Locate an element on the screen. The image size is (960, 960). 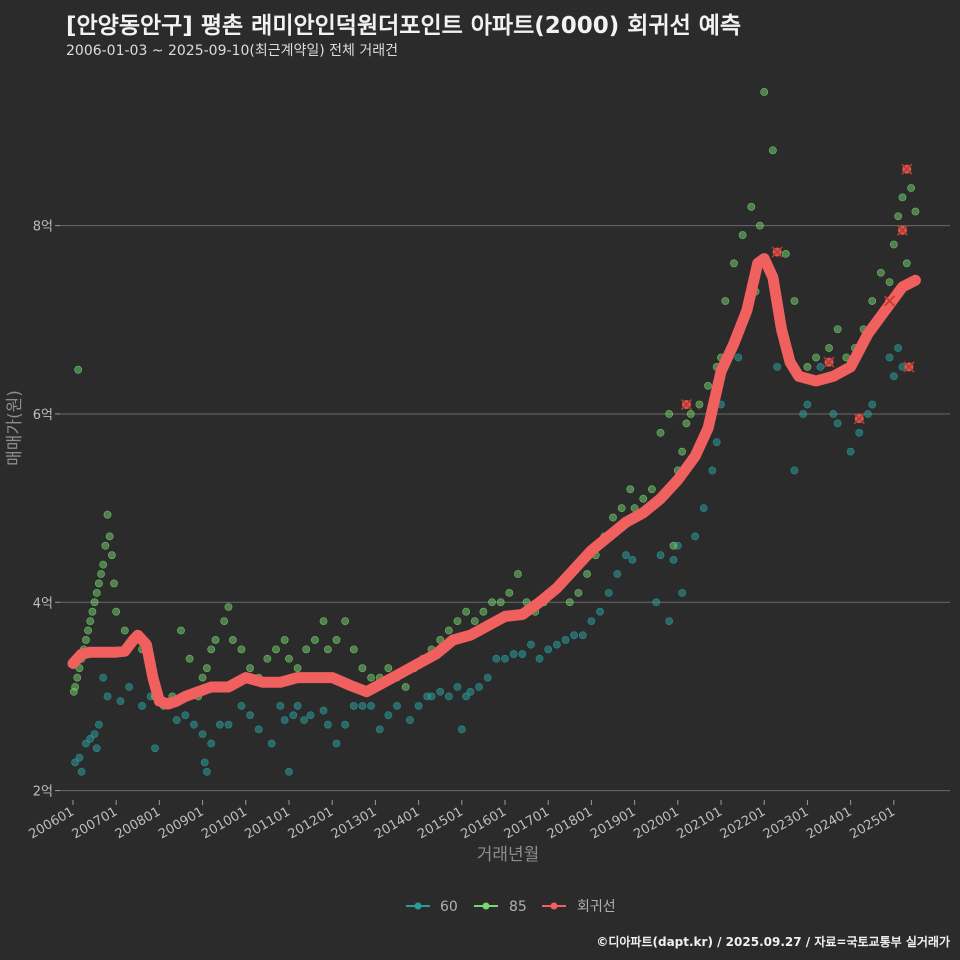
y-tick-label: 2억 is located at coordinates (43, 792).